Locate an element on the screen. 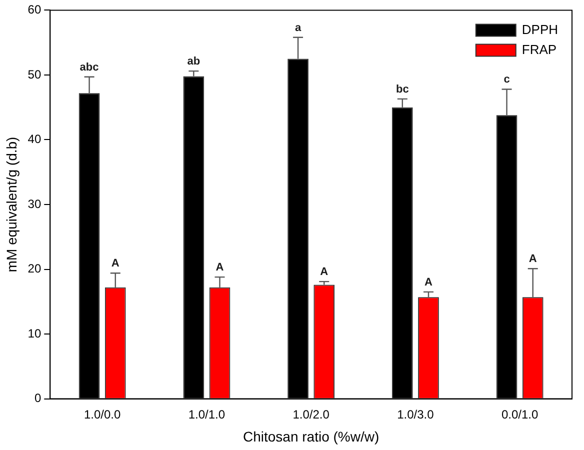 The width and height of the screenshot is (584, 450). annotation: abc is located at coordinates (89, 67).